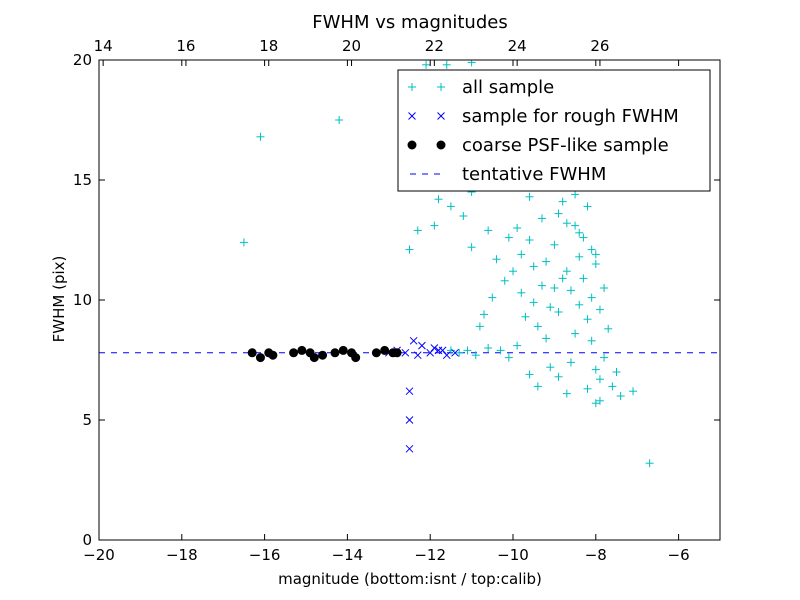 Image resolution: width=800 pixels, height=600 pixels. Describe the element at coordinates (99, 555) in the screenshot. I see `x-tick-label: −20` at that location.